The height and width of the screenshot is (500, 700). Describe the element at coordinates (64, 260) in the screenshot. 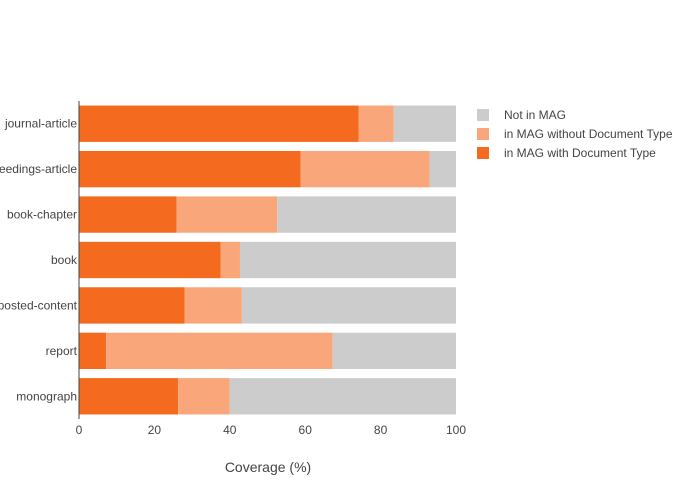

I see `y-tick-label: book` at that location.